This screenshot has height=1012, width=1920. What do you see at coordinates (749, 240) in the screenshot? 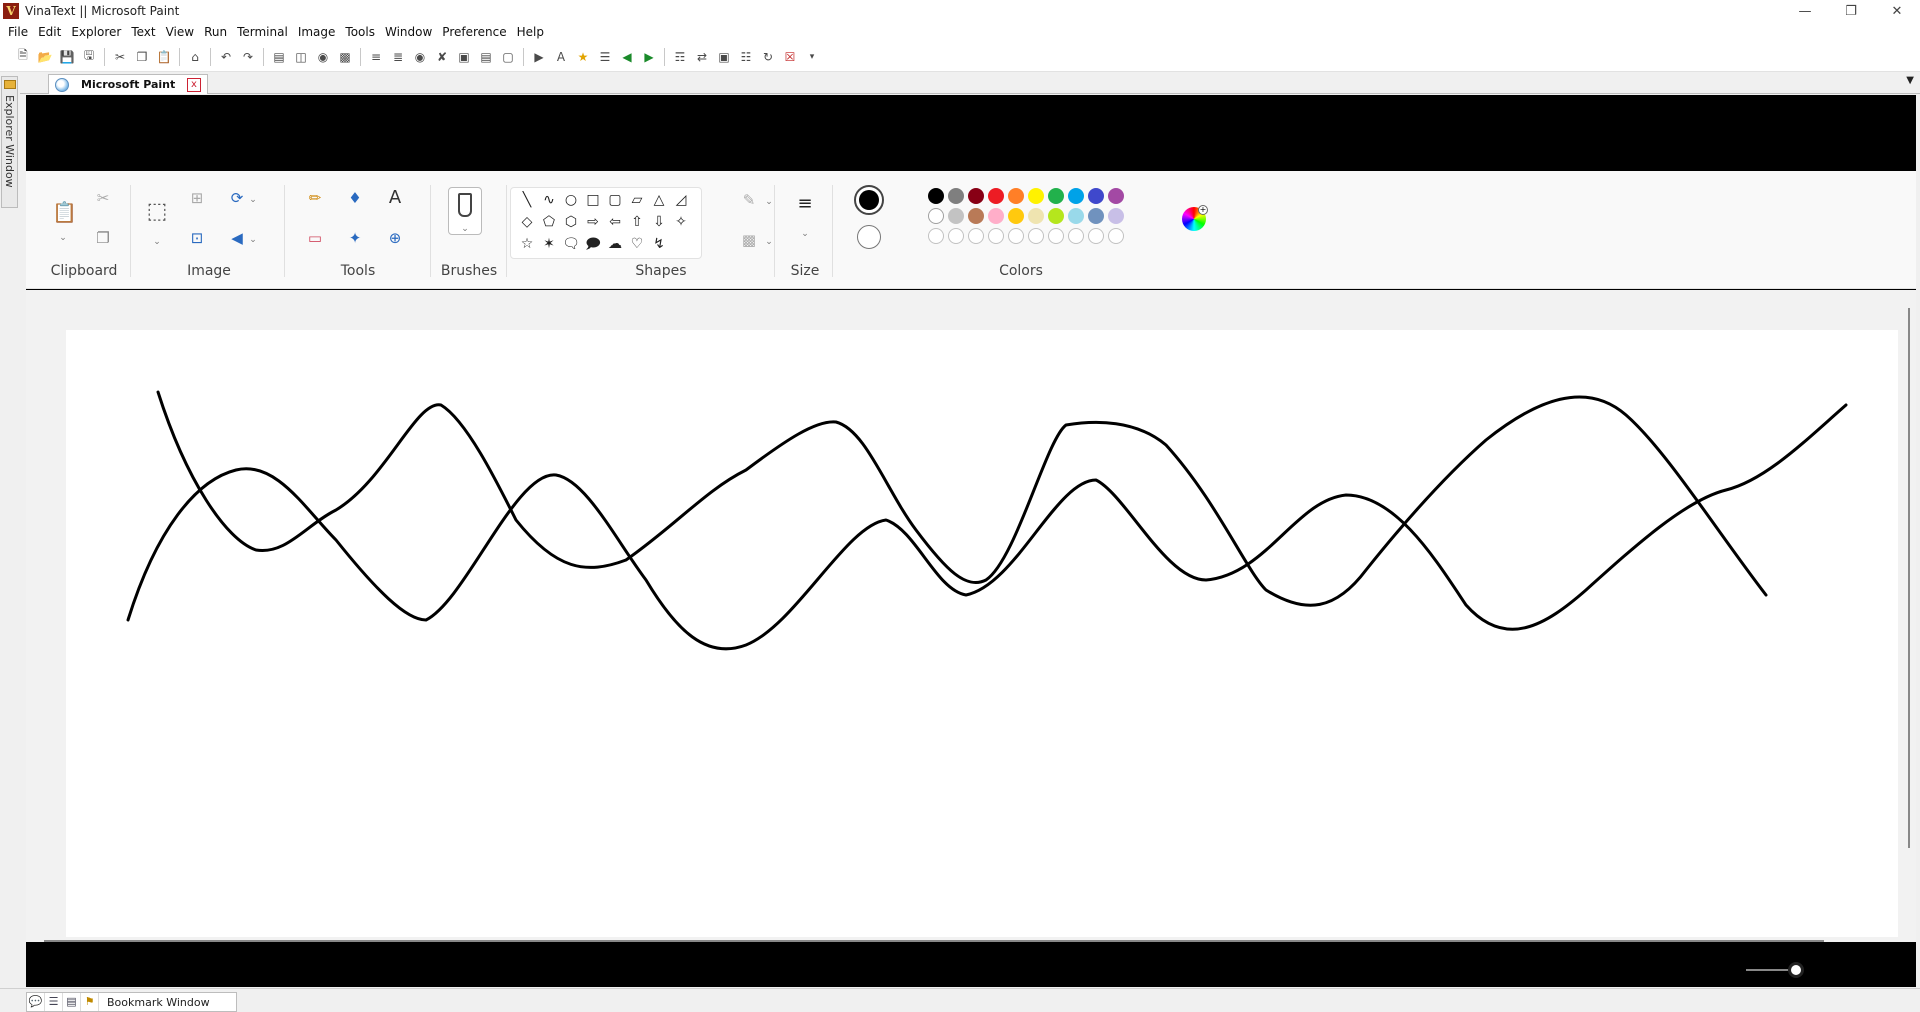
I see `fill-icon: ▩` at bounding box center [749, 240].